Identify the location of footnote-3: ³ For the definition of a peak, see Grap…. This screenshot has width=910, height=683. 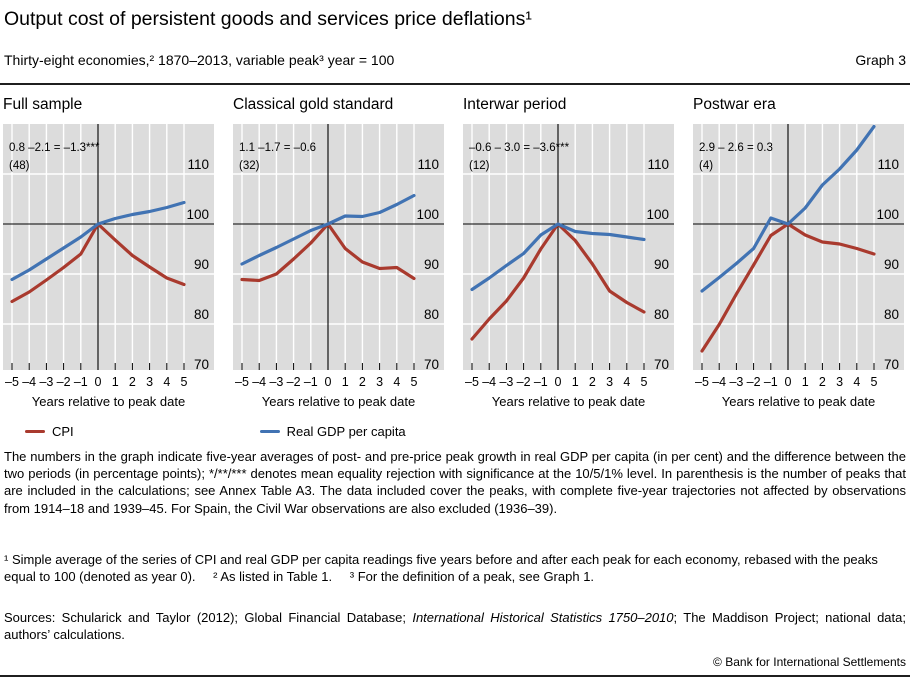
(472, 577).